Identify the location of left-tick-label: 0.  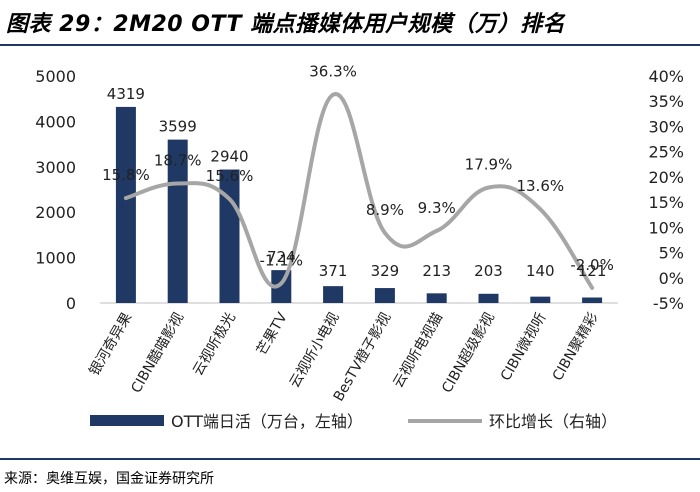
(71, 303).